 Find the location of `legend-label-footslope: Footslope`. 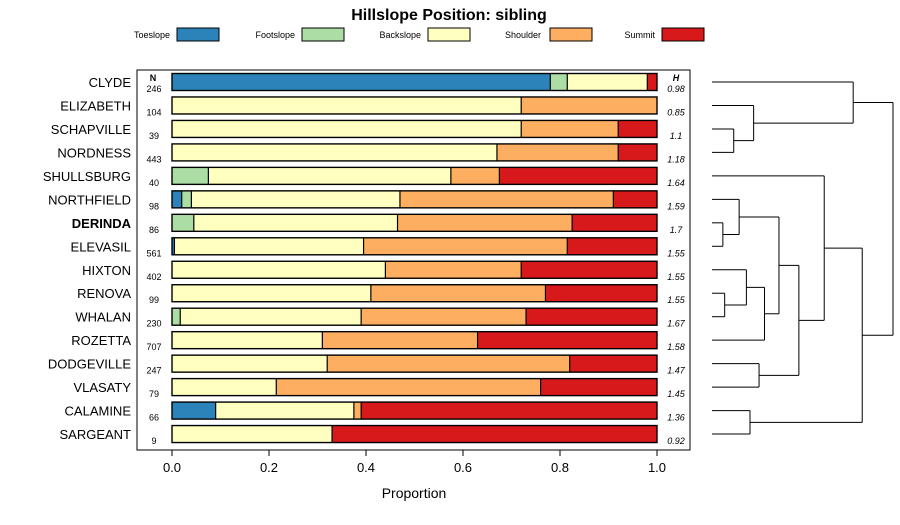

legend-label-footslope: Footslope is located at coordinates (275, 35).